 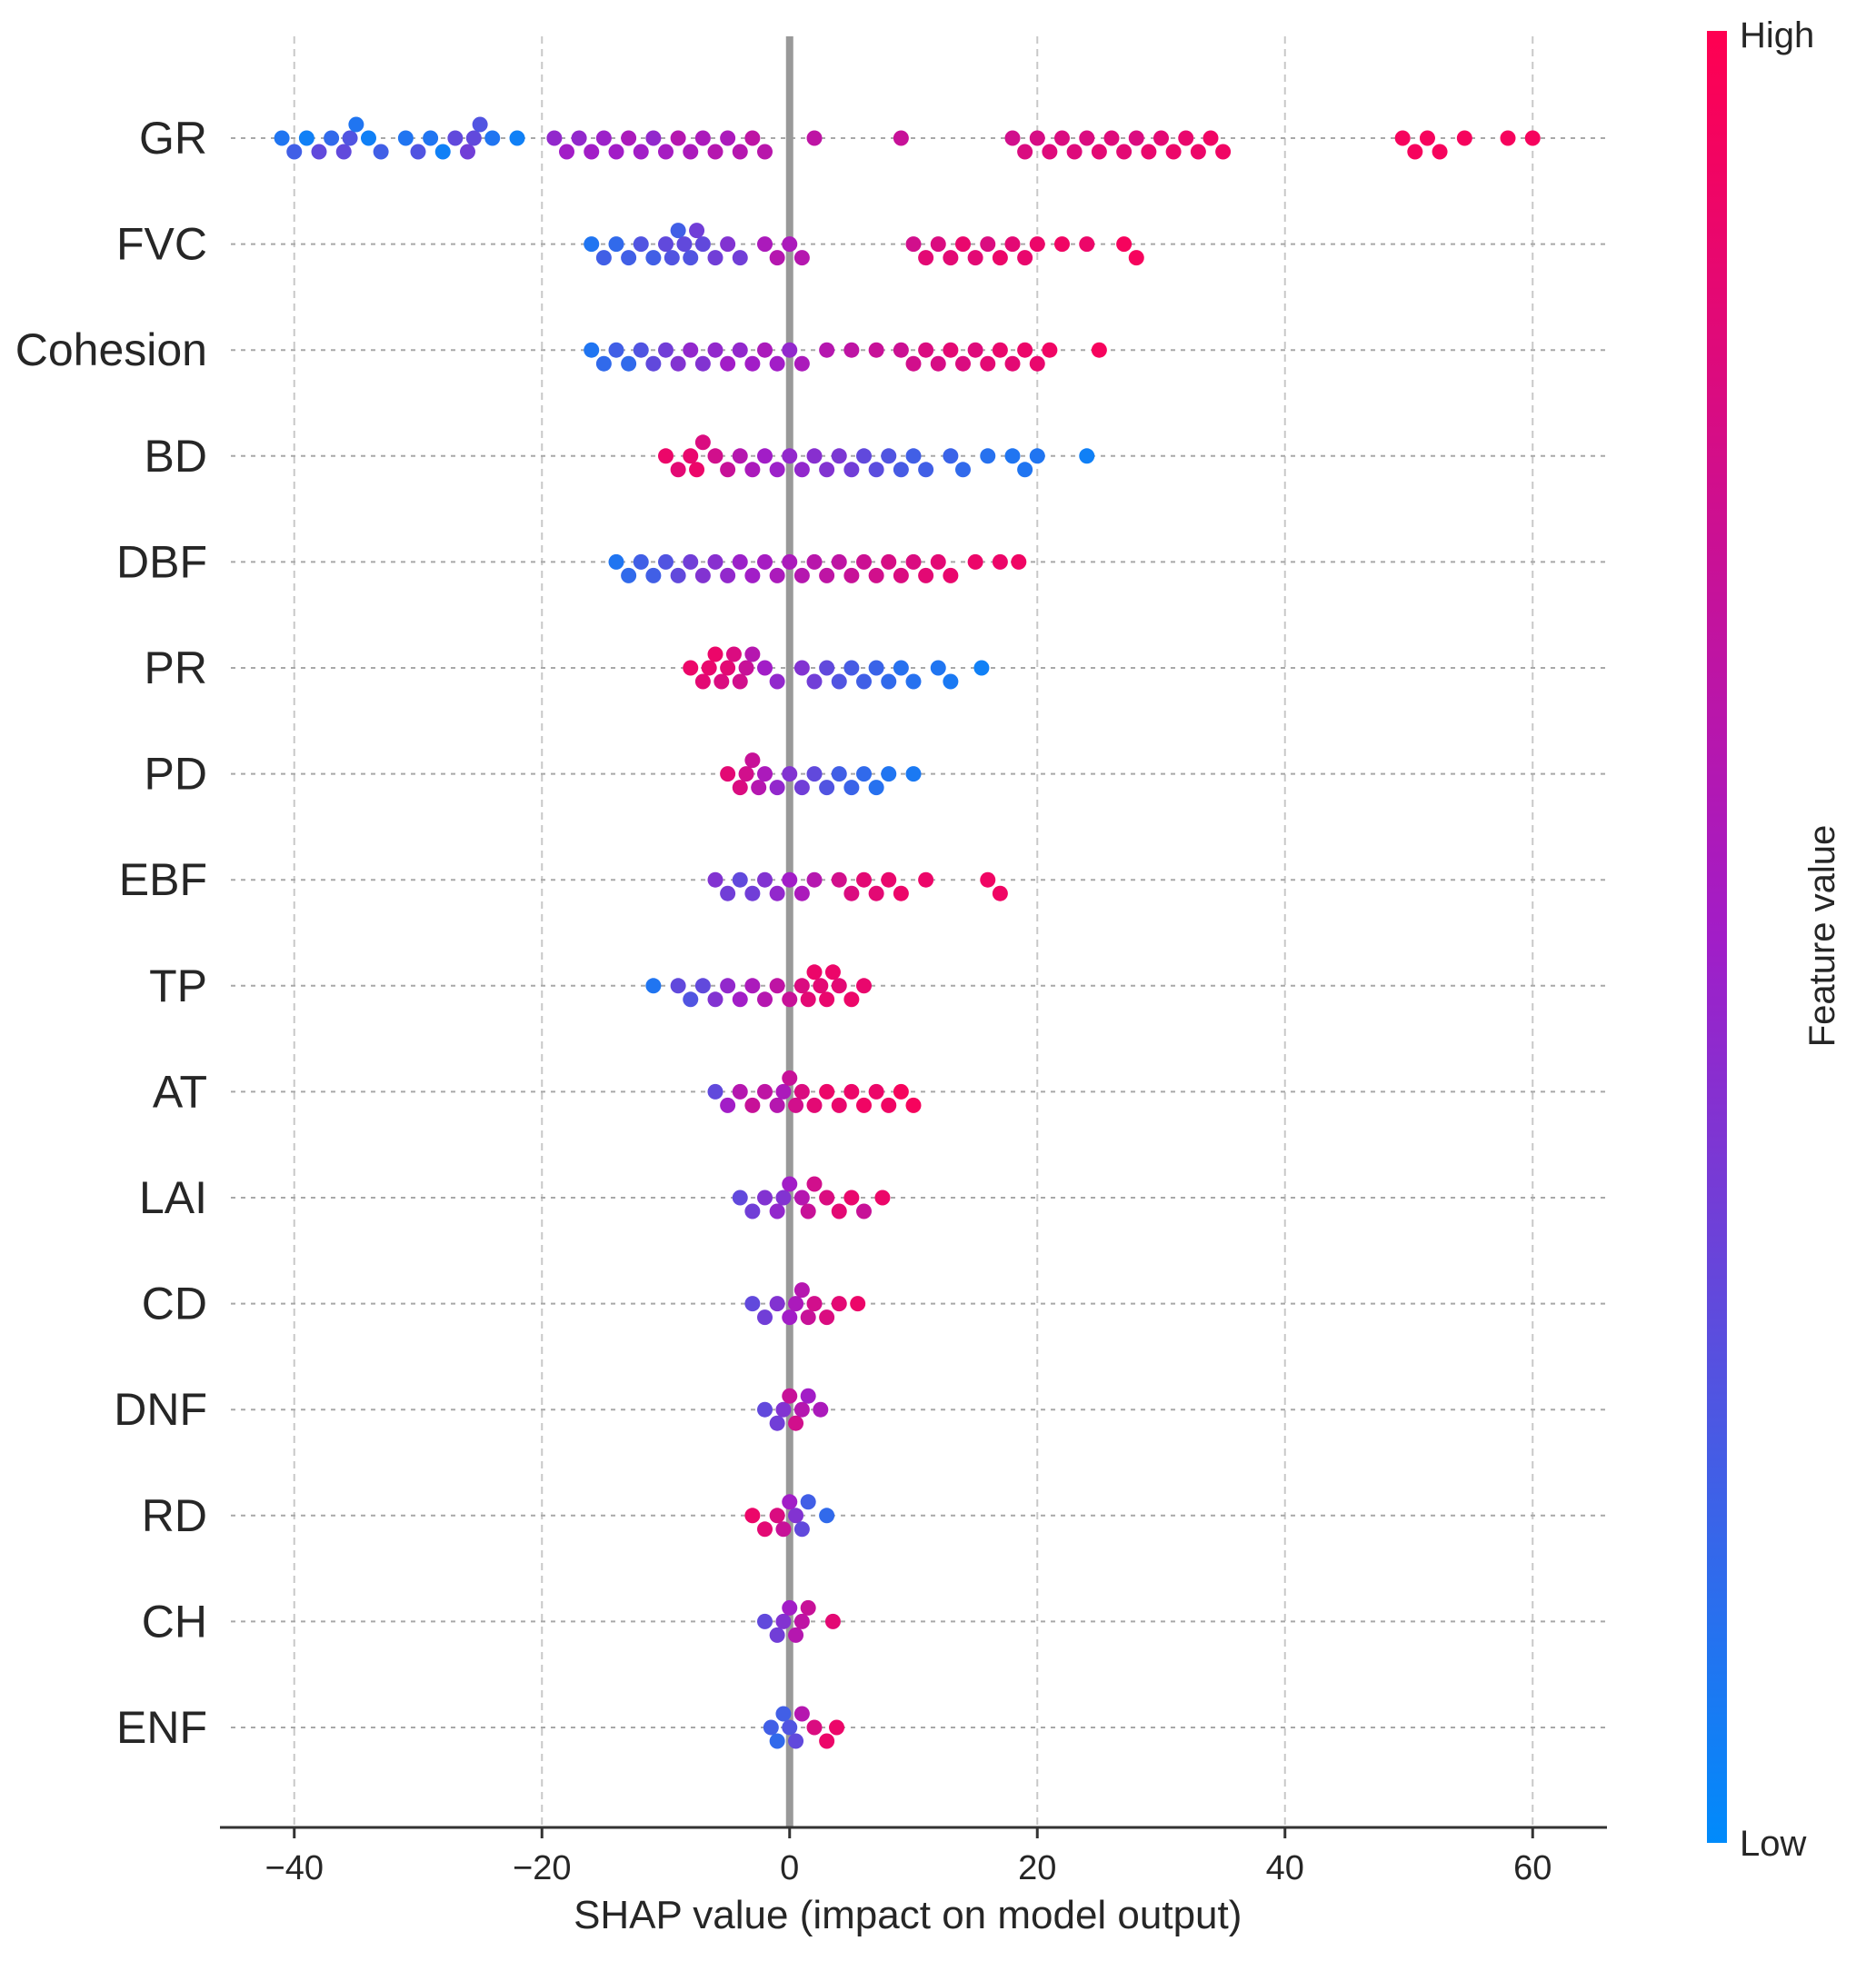 I want to click on feature-label: GR, so click(x=173, y=138).